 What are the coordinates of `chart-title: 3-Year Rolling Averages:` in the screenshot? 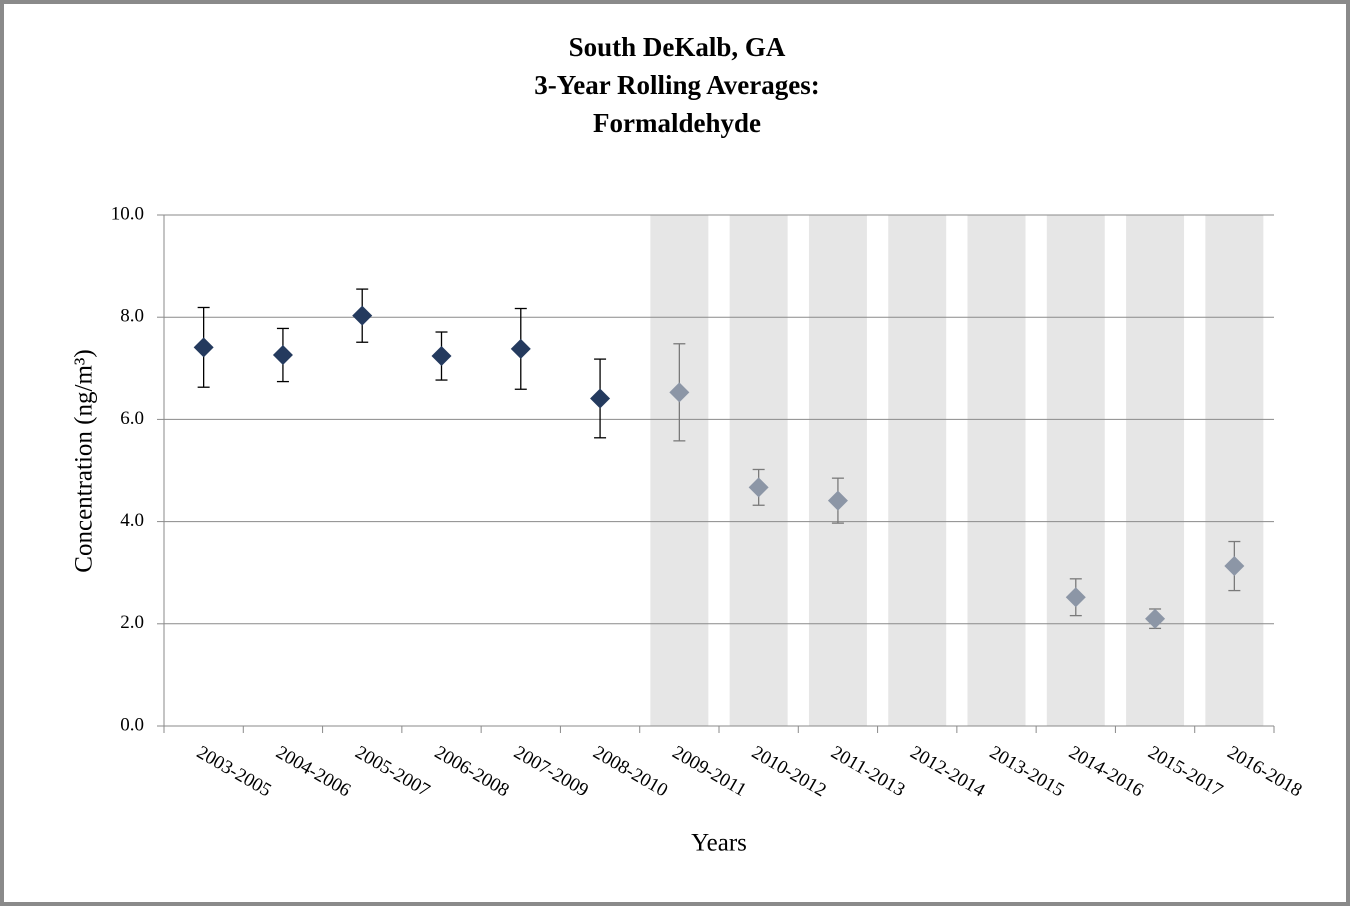 It's located at (676, 85).